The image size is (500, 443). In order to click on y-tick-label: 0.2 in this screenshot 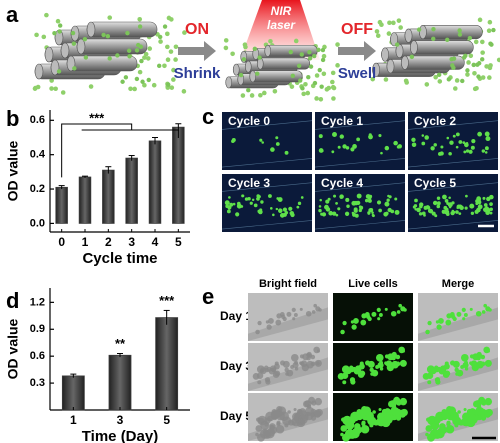, I will do `click(37, 189)`.